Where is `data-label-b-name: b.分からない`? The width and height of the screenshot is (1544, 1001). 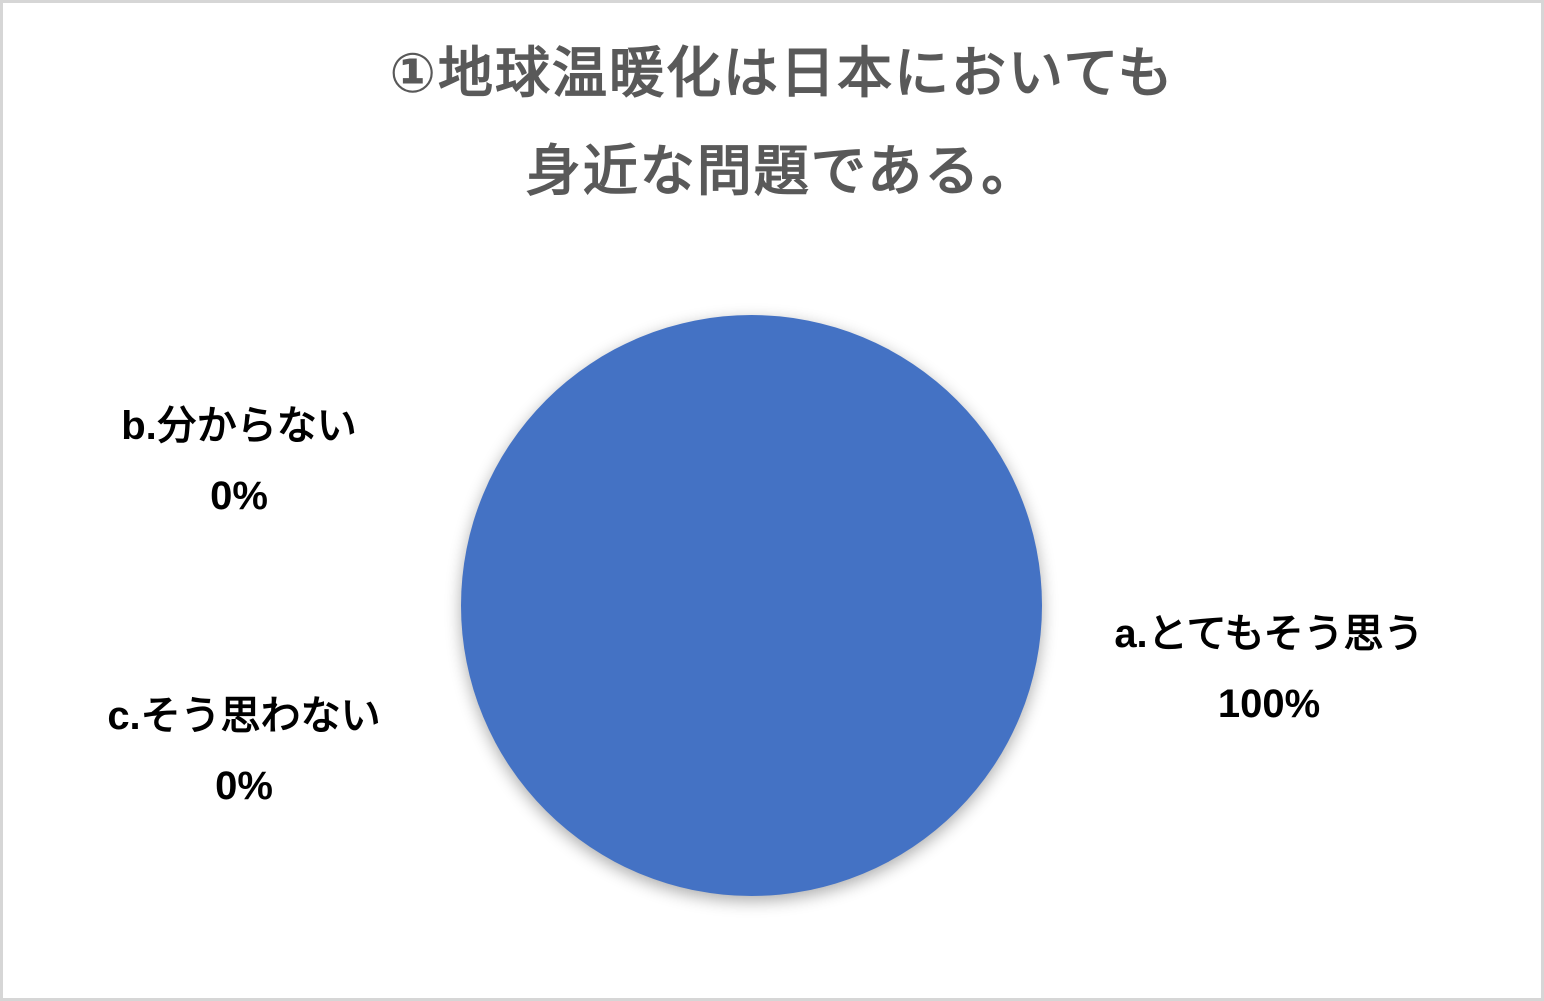
data-label-b-name: b.分からない is located at coordinates (239, 426).